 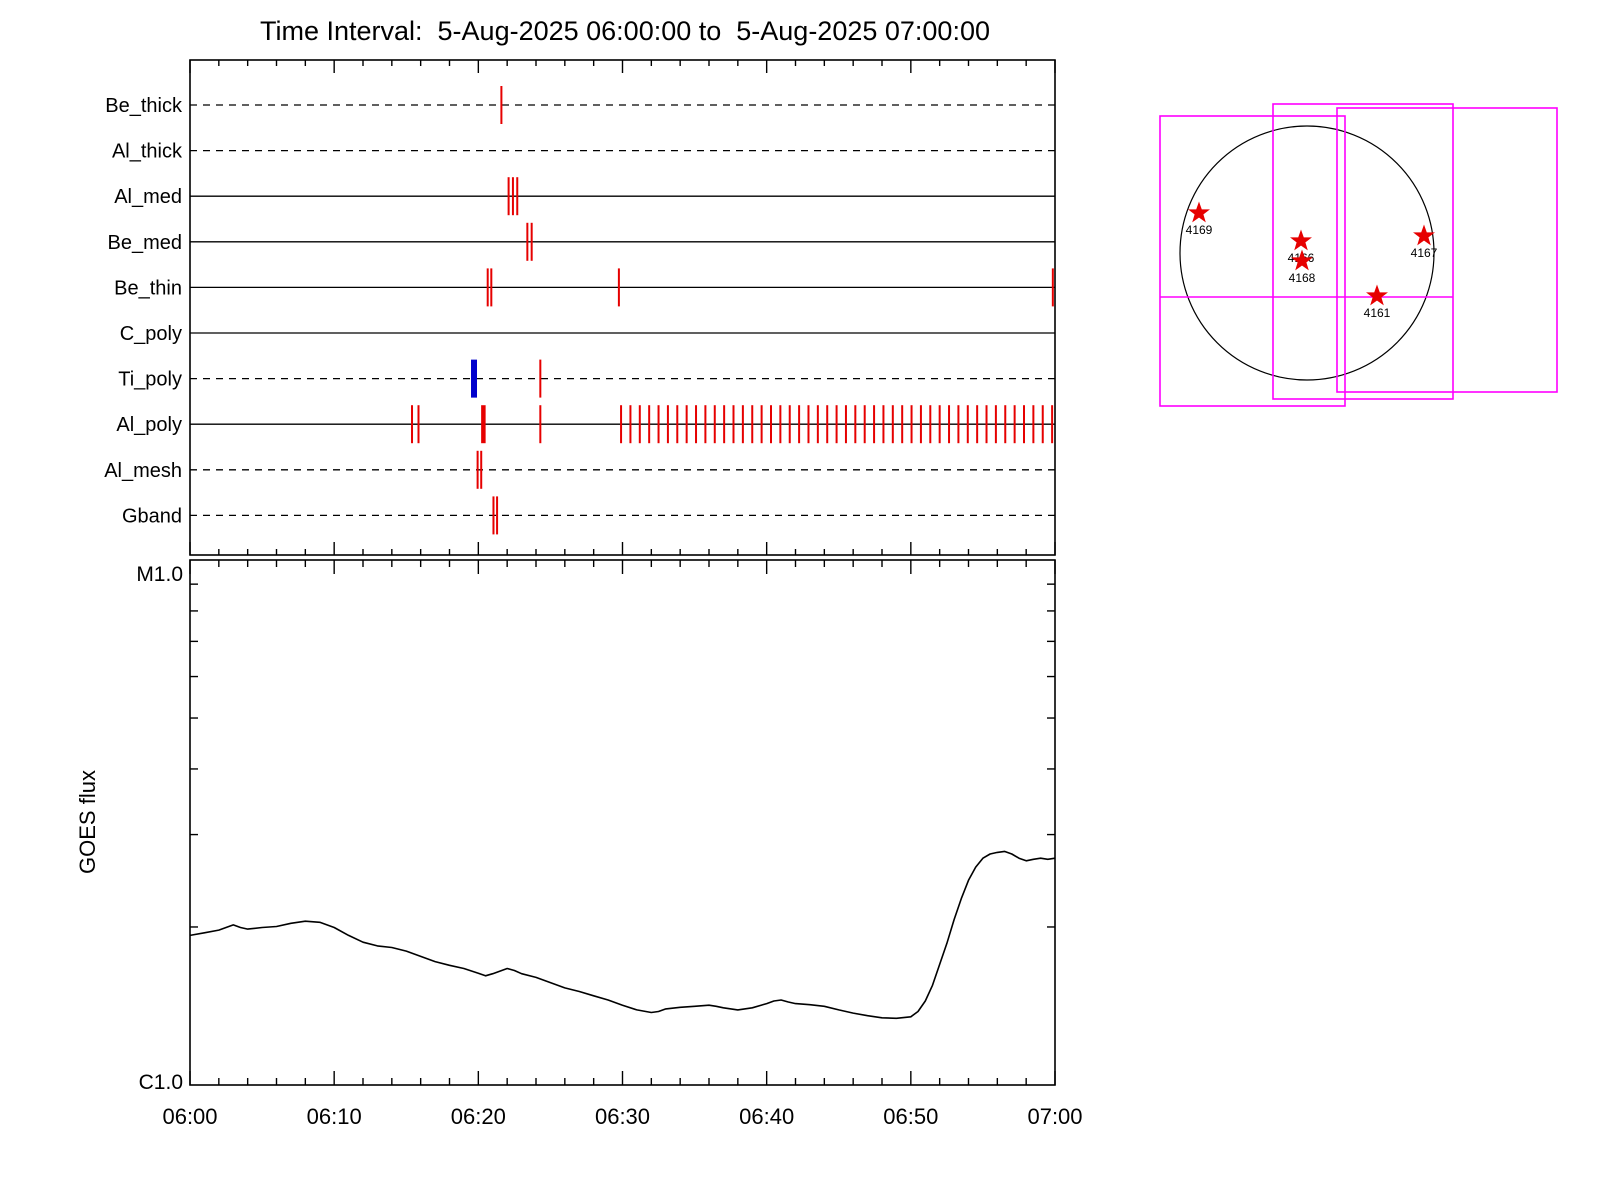 What do you see at coordinates (622, 935) in the screenshot?
I see `goes-flux-curve` at bounding box center [622, 935].